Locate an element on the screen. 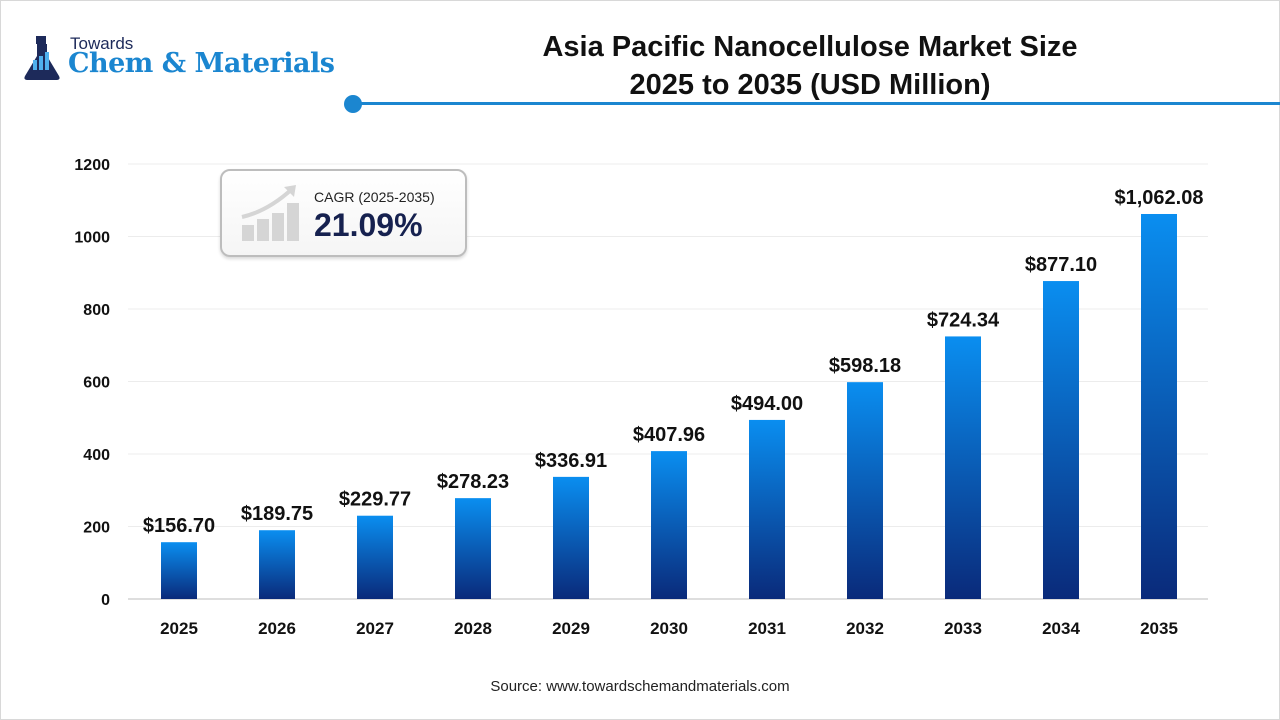 The width and height of the screenshot is (1280, 720). logo-name: Chem & Materials is located at coordinates (201, 63).